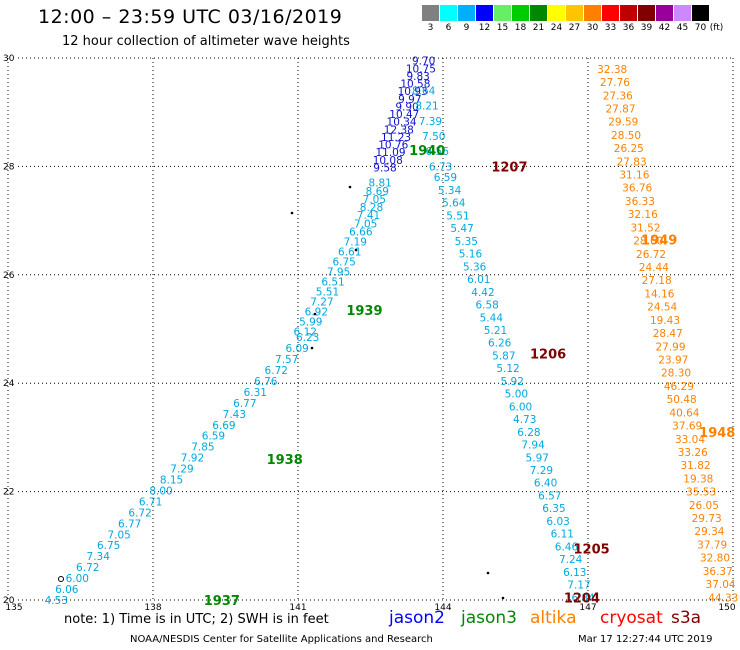 Image resolution: width=740 pixels, height=650 pixels. I want to click on pass-time-label: 1937, so click(222, 601).